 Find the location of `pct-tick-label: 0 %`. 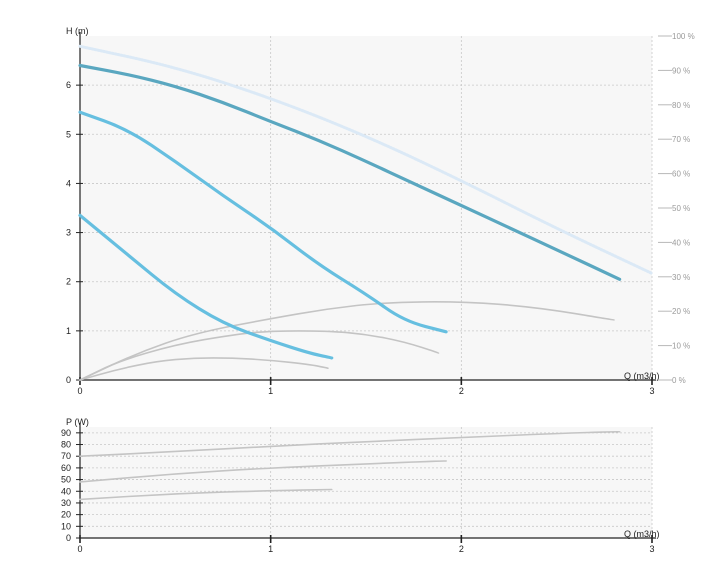

pct-tick-label: 0 % is located at coordinates (679, 380).